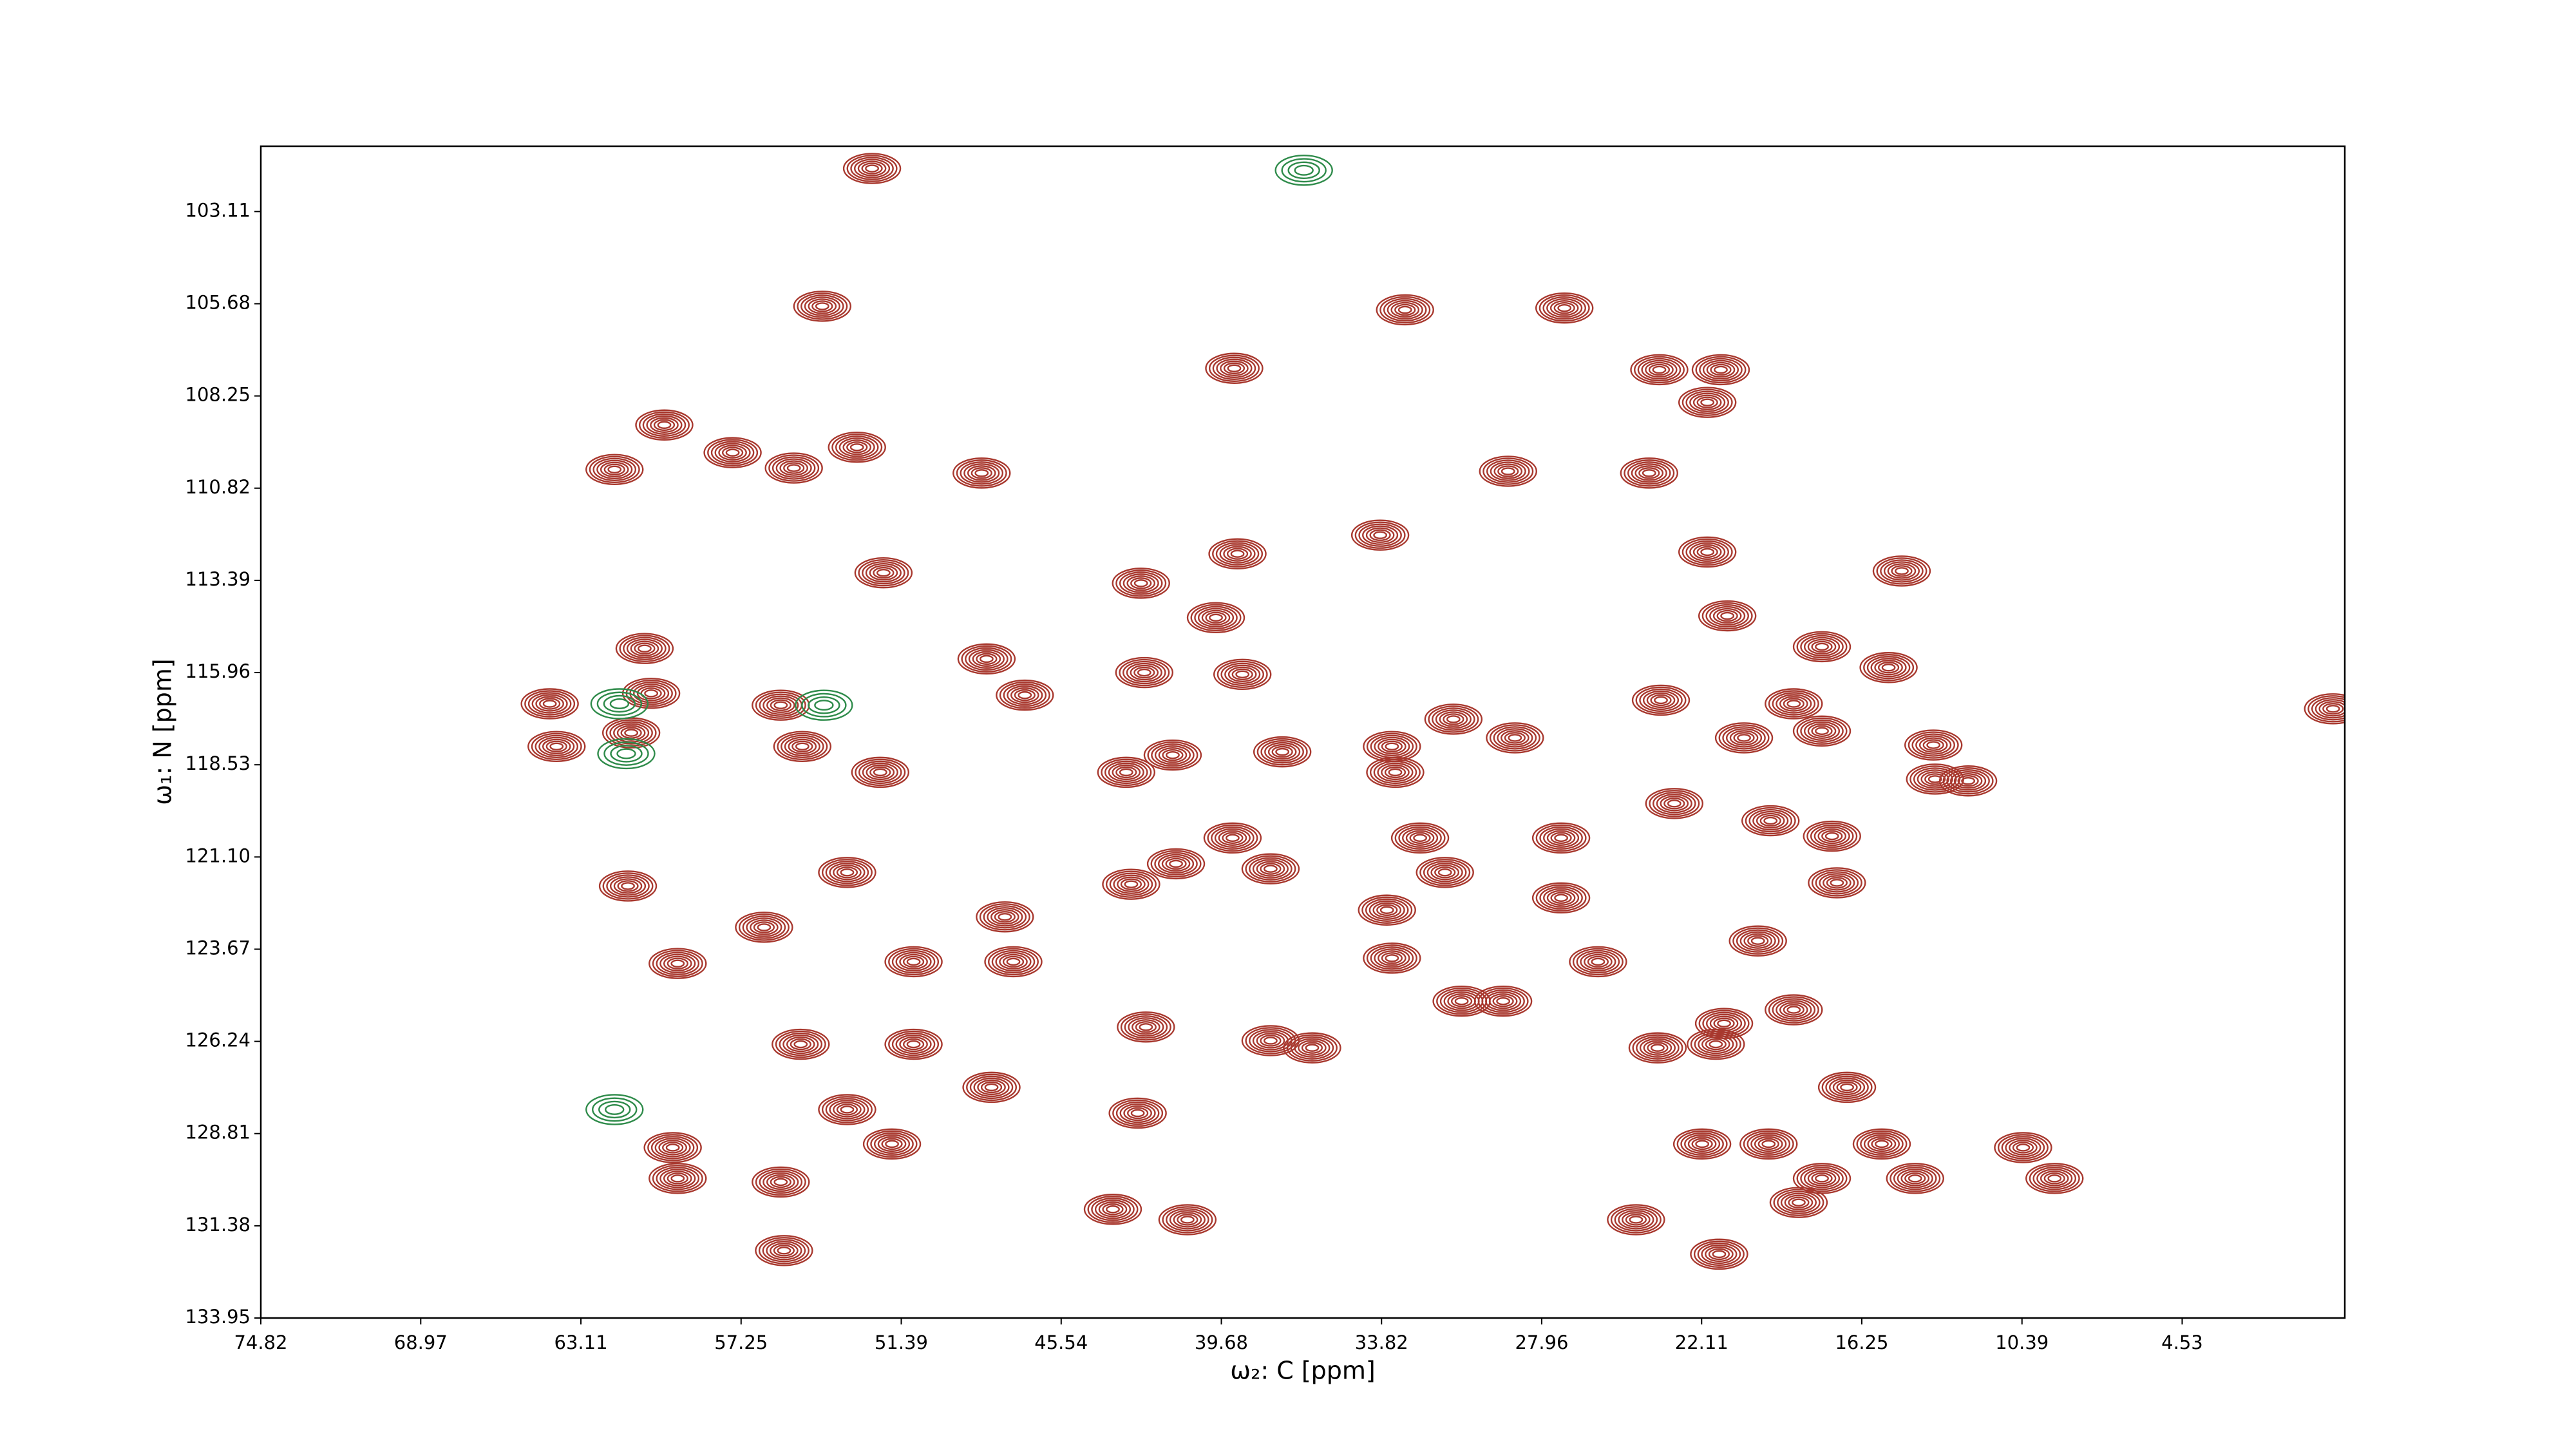  What do you see at coordinates (261, 1342) in the screenshot?
I see `x-tick-label: 74.82` at bounding box center [261, 1342].